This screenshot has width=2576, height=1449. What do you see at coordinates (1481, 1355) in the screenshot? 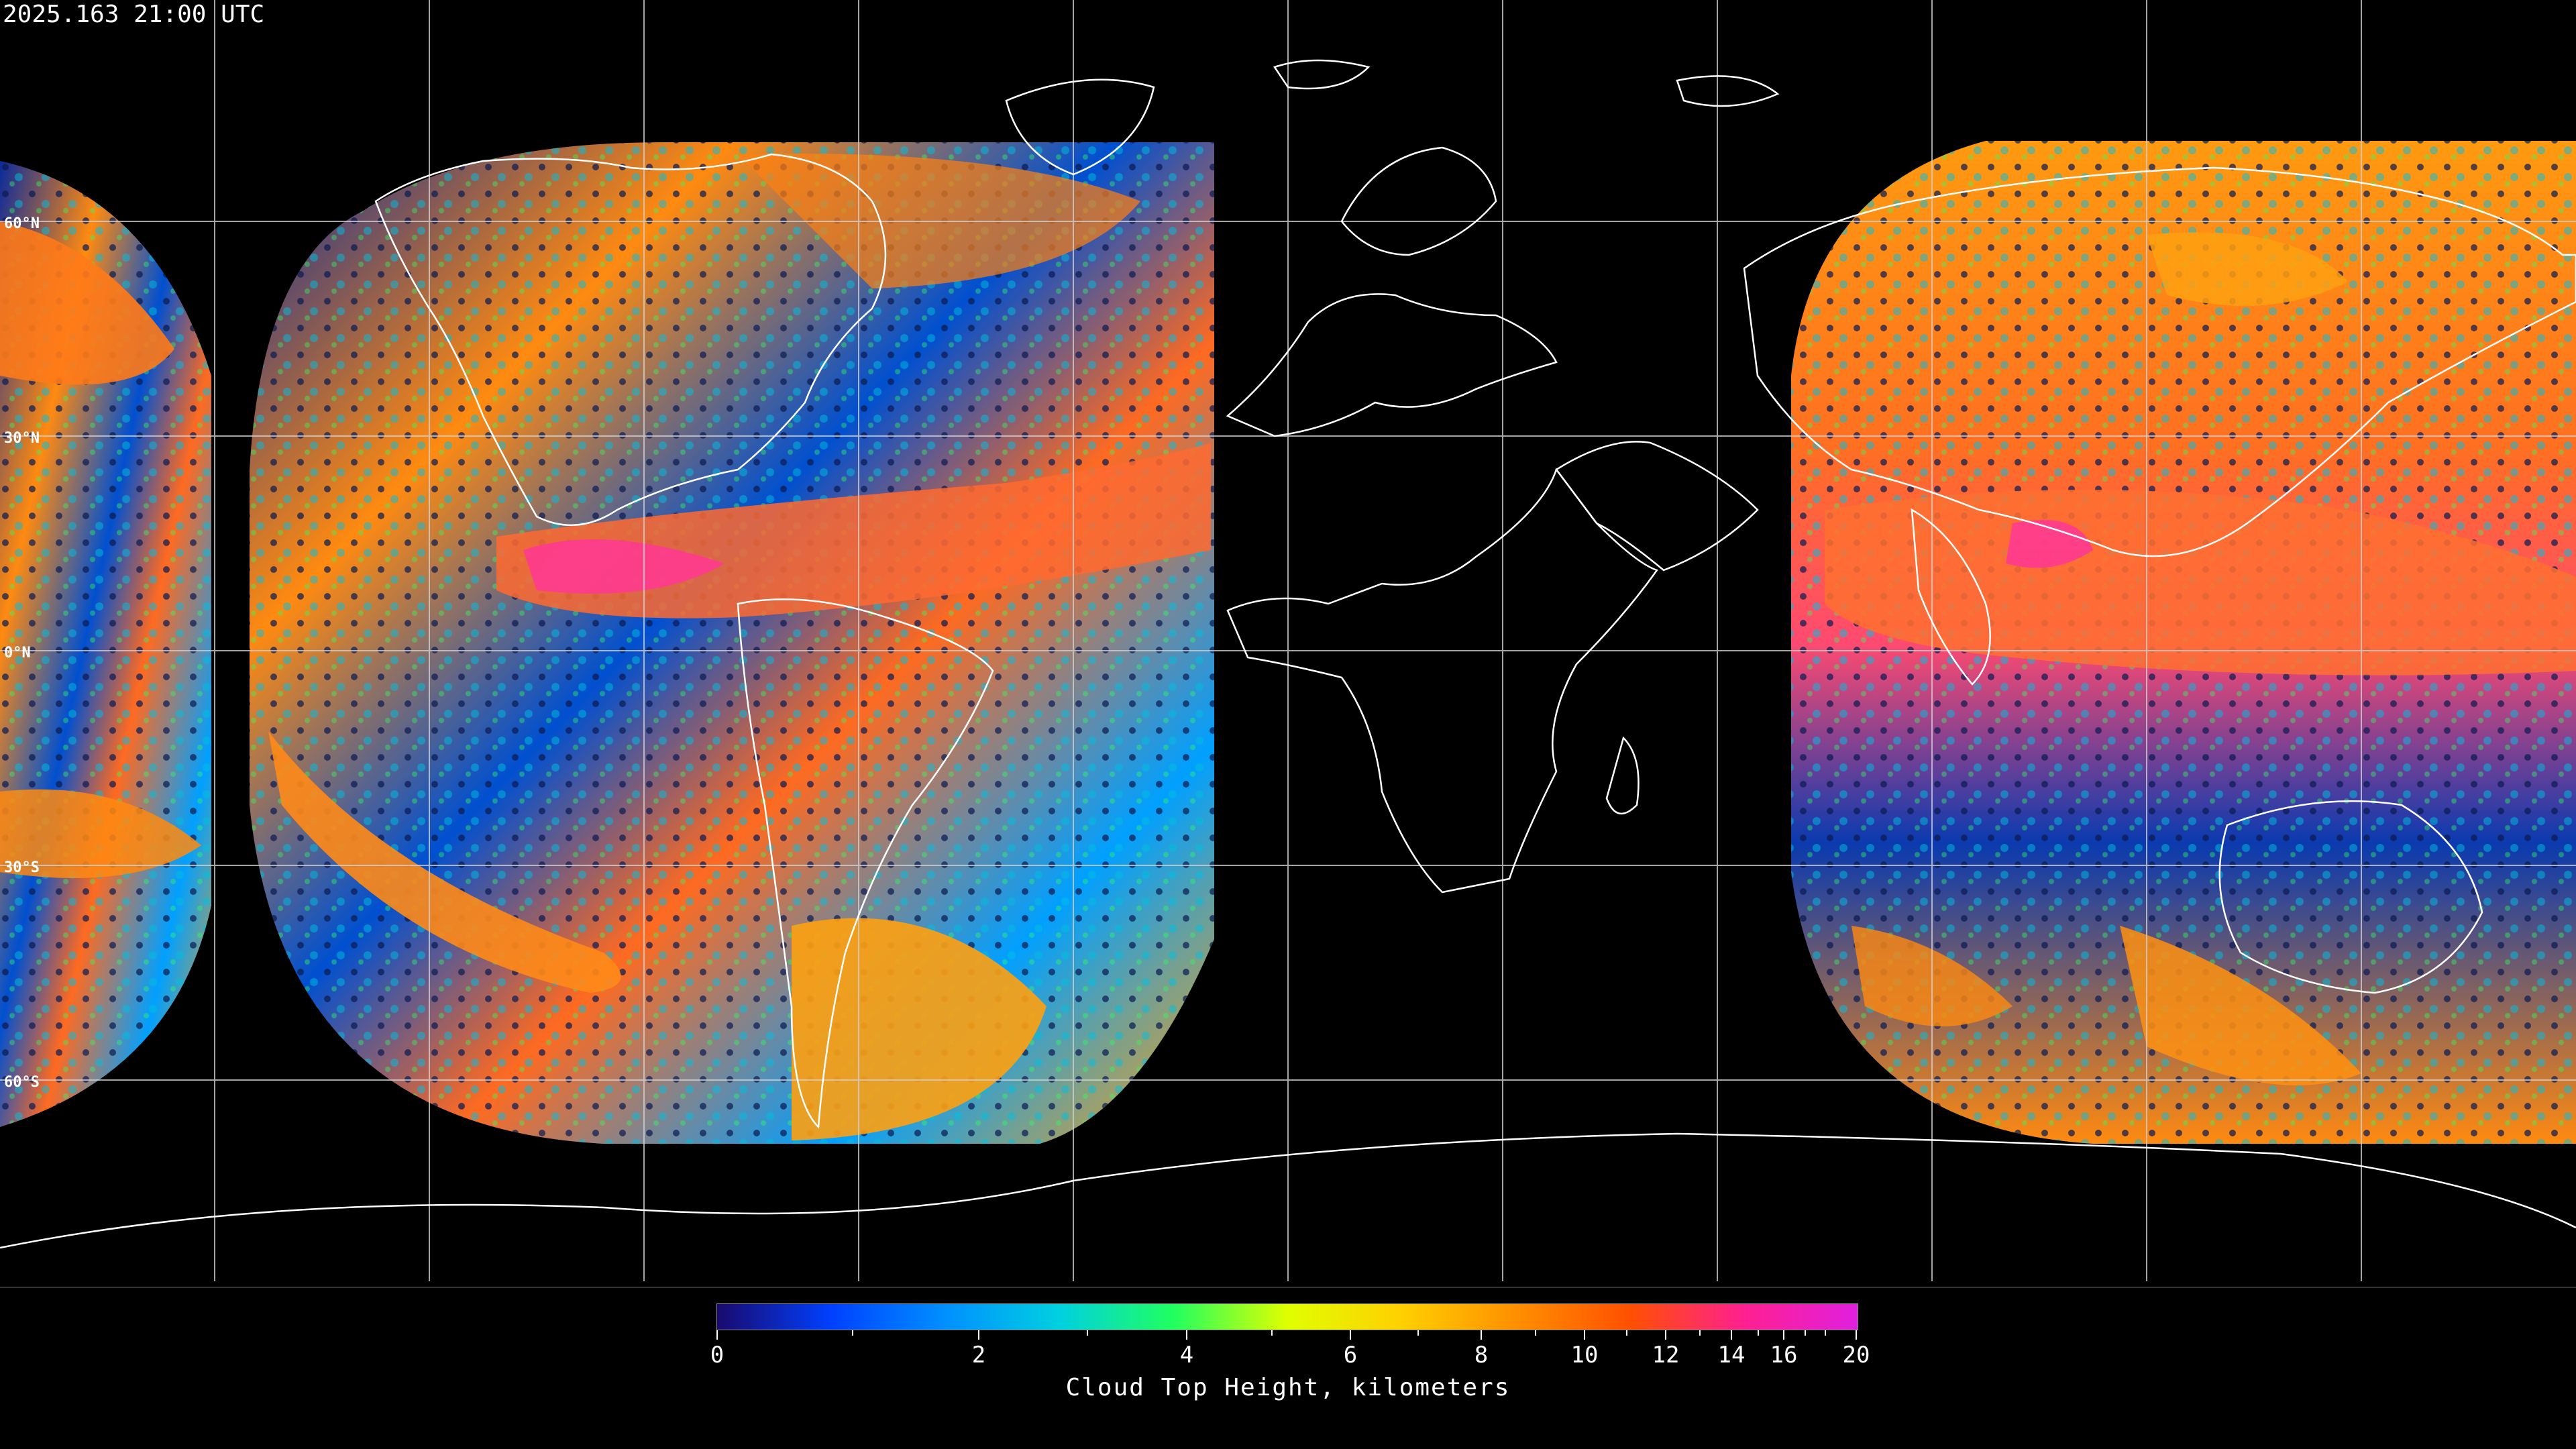
I see `colorbar-label: 8` at bounding box center [1481, 1355].